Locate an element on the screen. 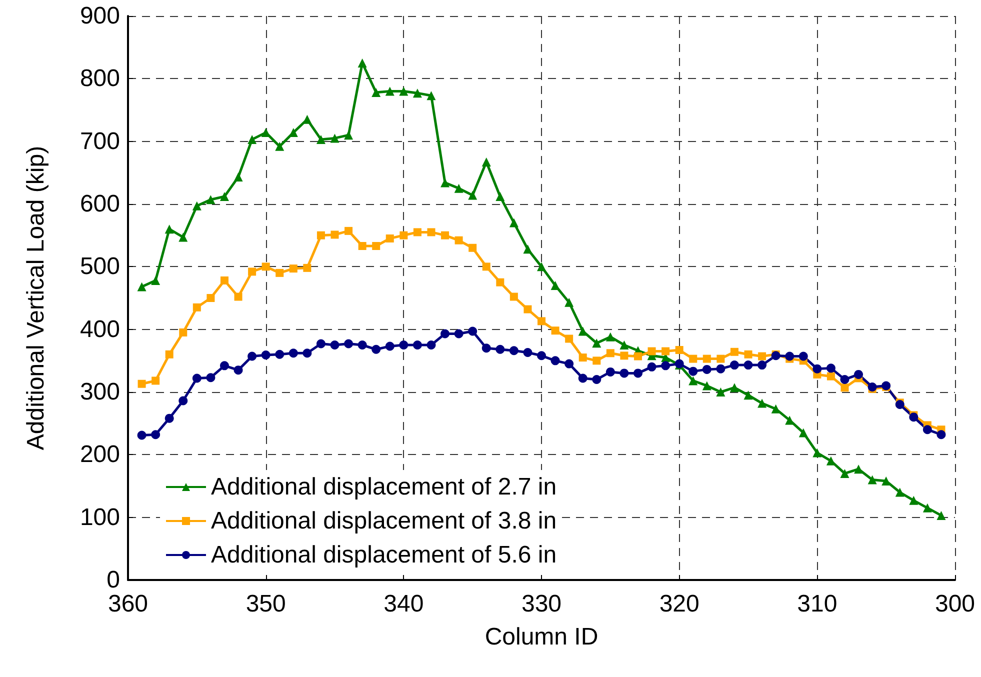 The image size is (981, 677). y-tick-label: 600 is located at coordinates (100, 204).